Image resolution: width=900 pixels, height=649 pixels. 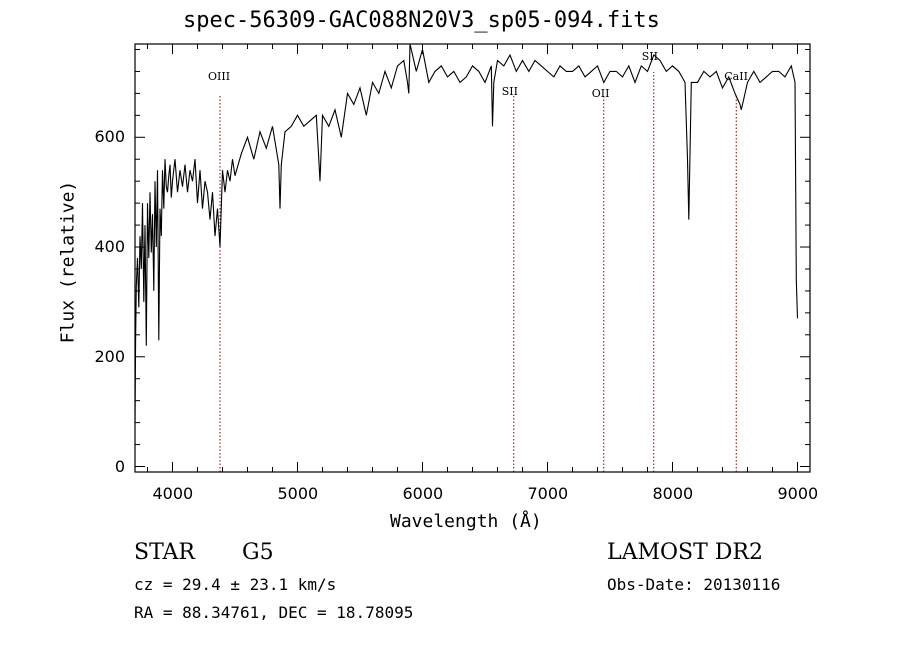 I want to click on y-tick-label: 0, so click(x=119, y=466).